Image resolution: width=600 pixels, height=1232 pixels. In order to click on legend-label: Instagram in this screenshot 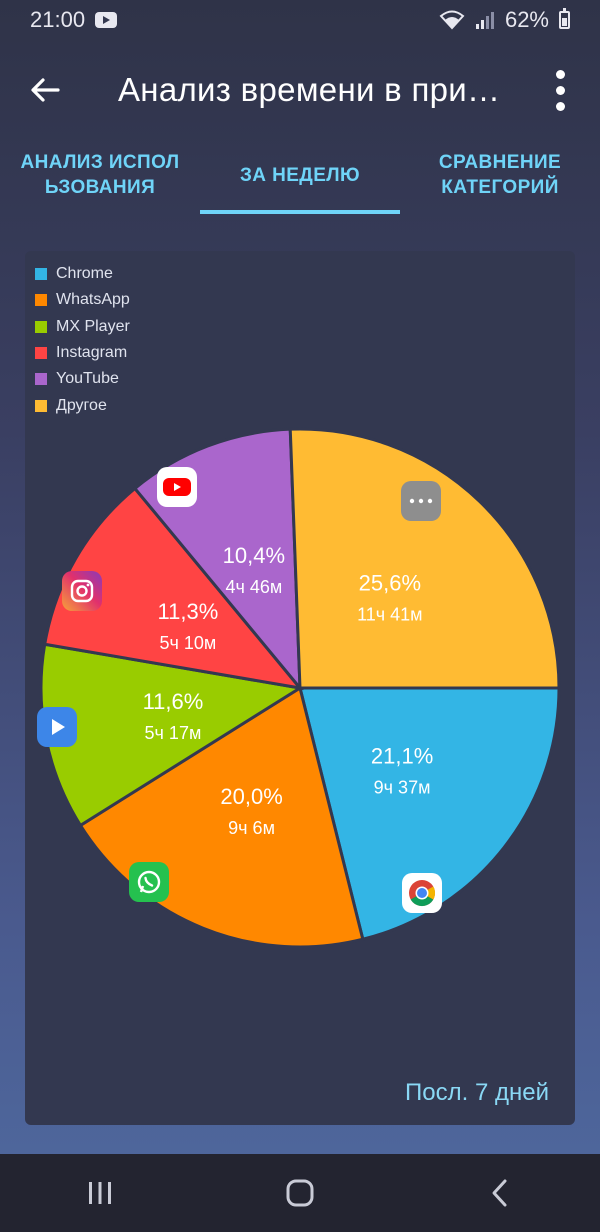, I will do `click(92, 353)`.